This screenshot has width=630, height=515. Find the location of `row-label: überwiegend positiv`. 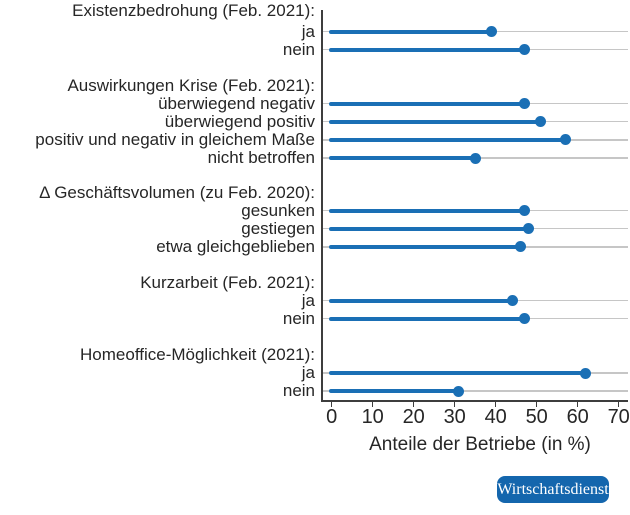

row-label: überwiegend positiv is located at coordinates (239, 121).